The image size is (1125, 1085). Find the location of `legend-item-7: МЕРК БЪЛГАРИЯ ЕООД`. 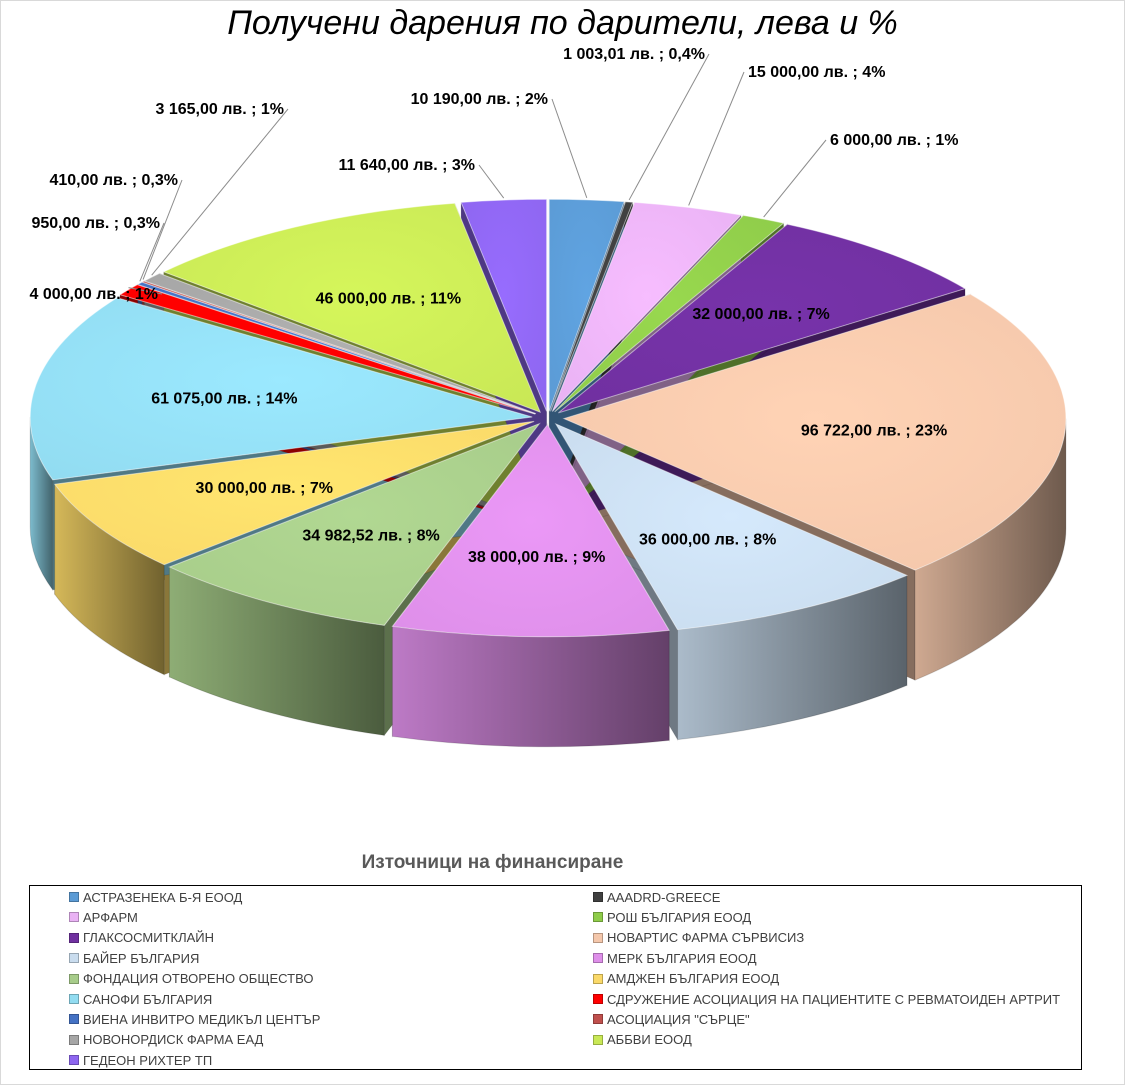

legend-item-7: МЕРК БЪЛГАРИЯ ЕООД is located at coordinates (675, 958).